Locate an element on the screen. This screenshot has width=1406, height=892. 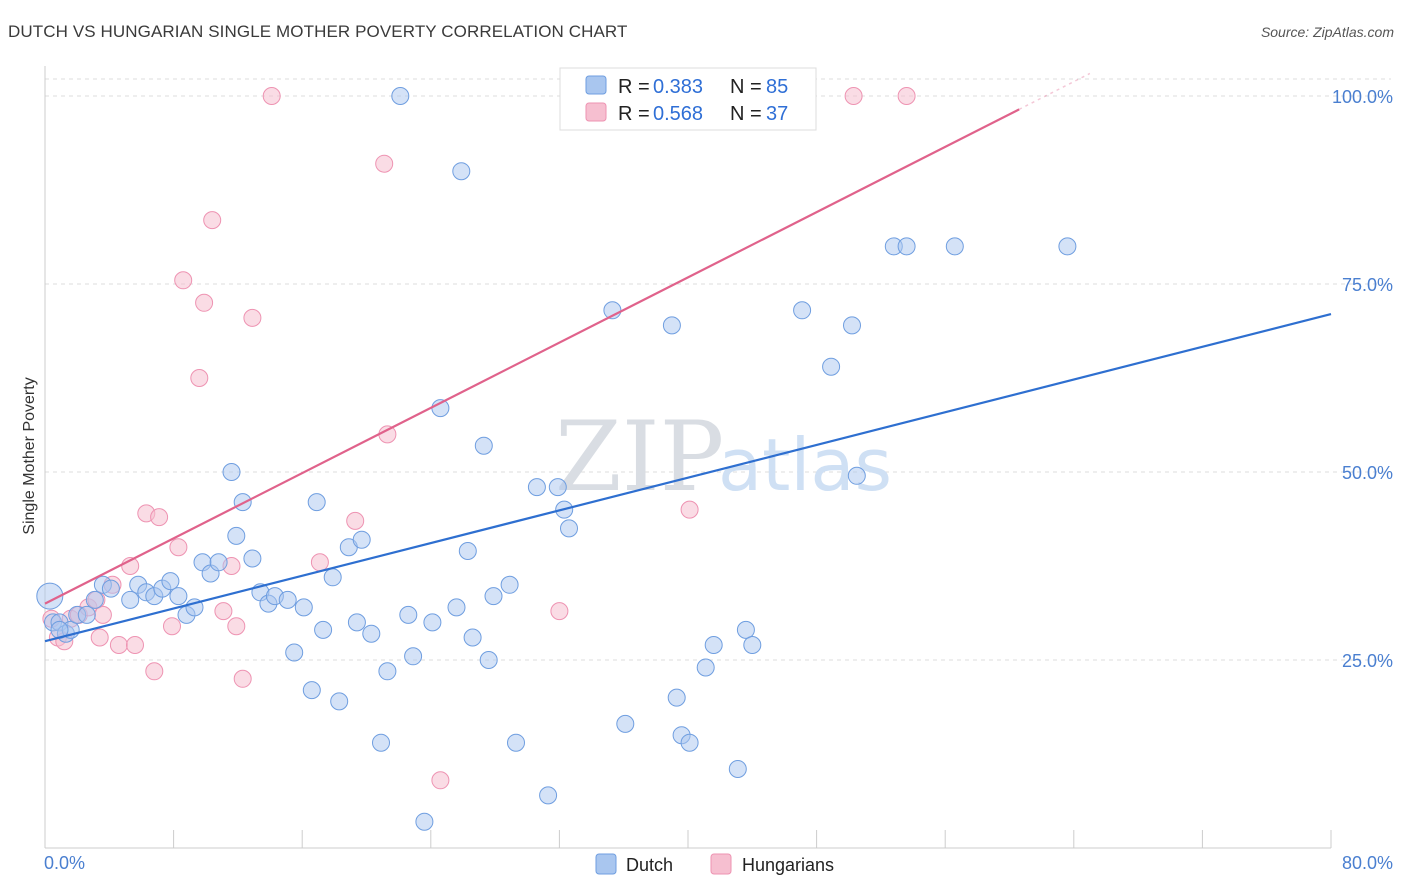
chart-source: Source: ZipAtlas.com is located at coordinates (1327, 32).